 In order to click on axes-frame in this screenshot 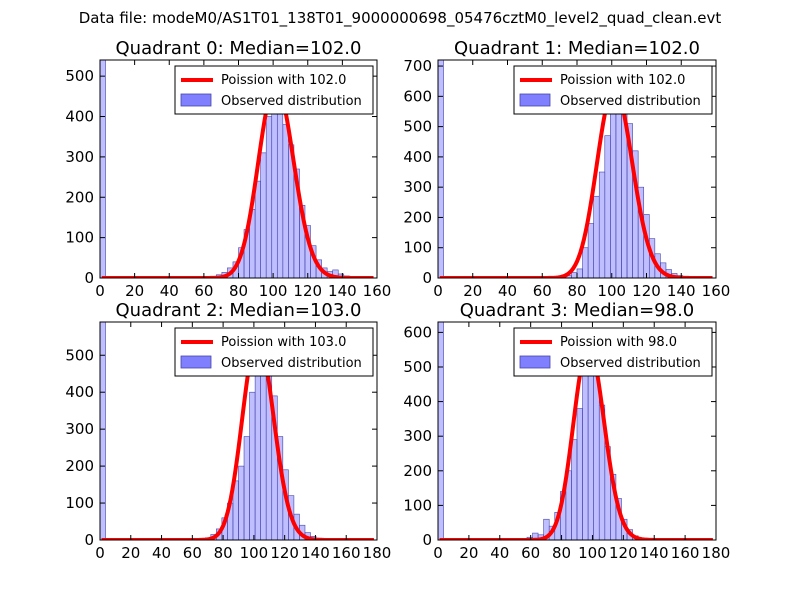, I will do `click(238, 431)`.